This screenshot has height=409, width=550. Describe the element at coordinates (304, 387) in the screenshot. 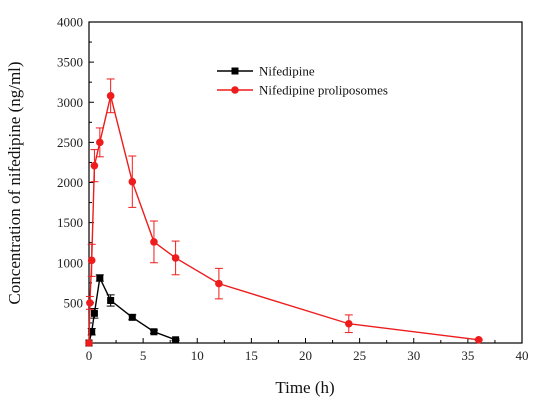

I see `x-axis-title: Time (h)` at that location.